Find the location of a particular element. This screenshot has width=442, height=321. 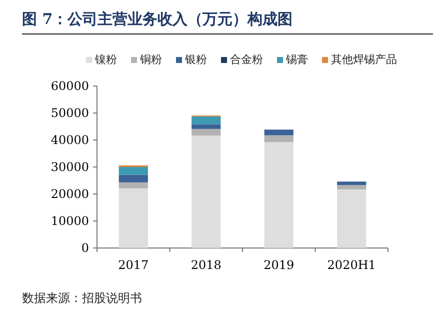

x-tick-label: 2017 is located at coordinates (133, 265).